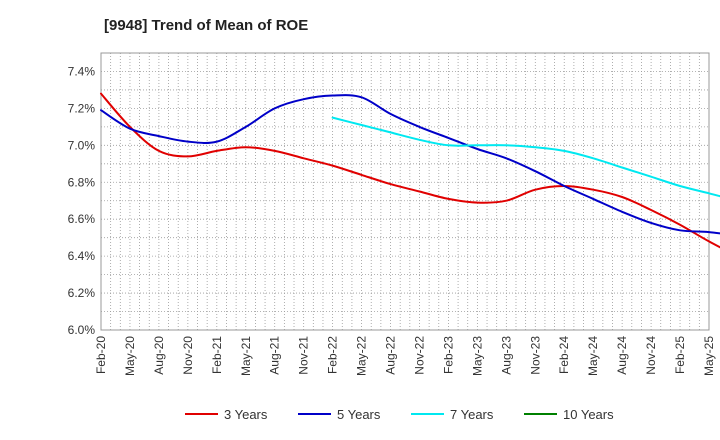  I want to click on x-tick-label: Nov-23, so click(535, 355).